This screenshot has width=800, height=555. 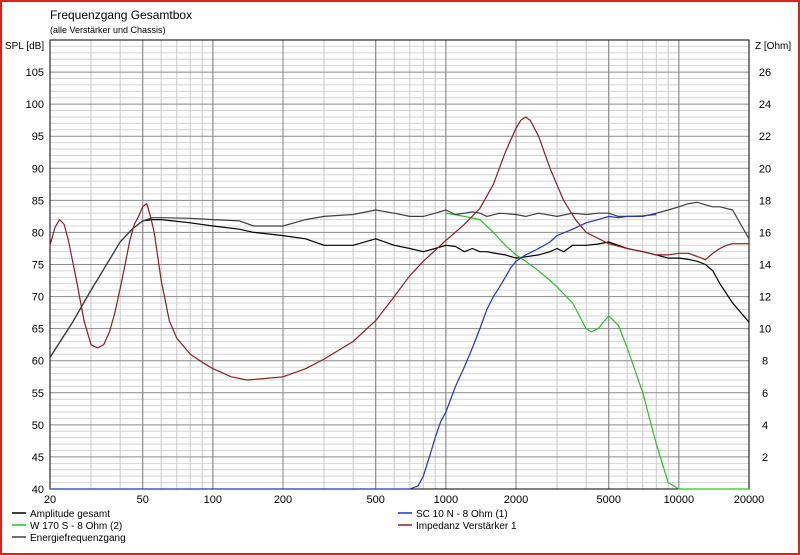 What do you see at coordinates (765, 458) in the screenshot?
I see `y-right-tick-label: 2` at bounding box center [765, 458].